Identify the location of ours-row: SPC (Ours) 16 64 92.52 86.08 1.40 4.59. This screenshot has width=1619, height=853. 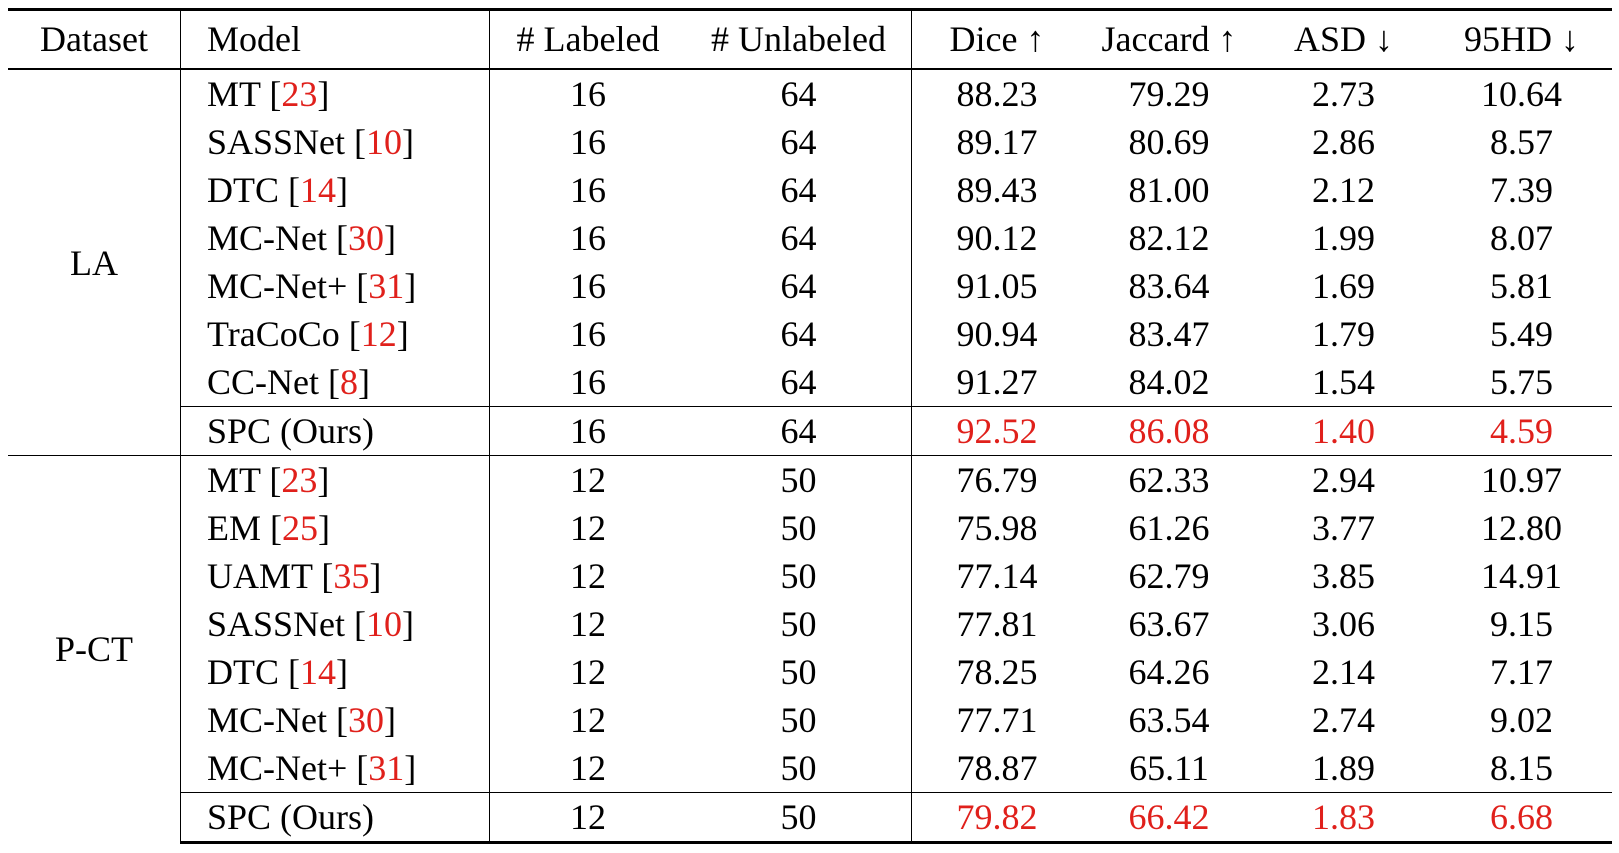
(810, 431).